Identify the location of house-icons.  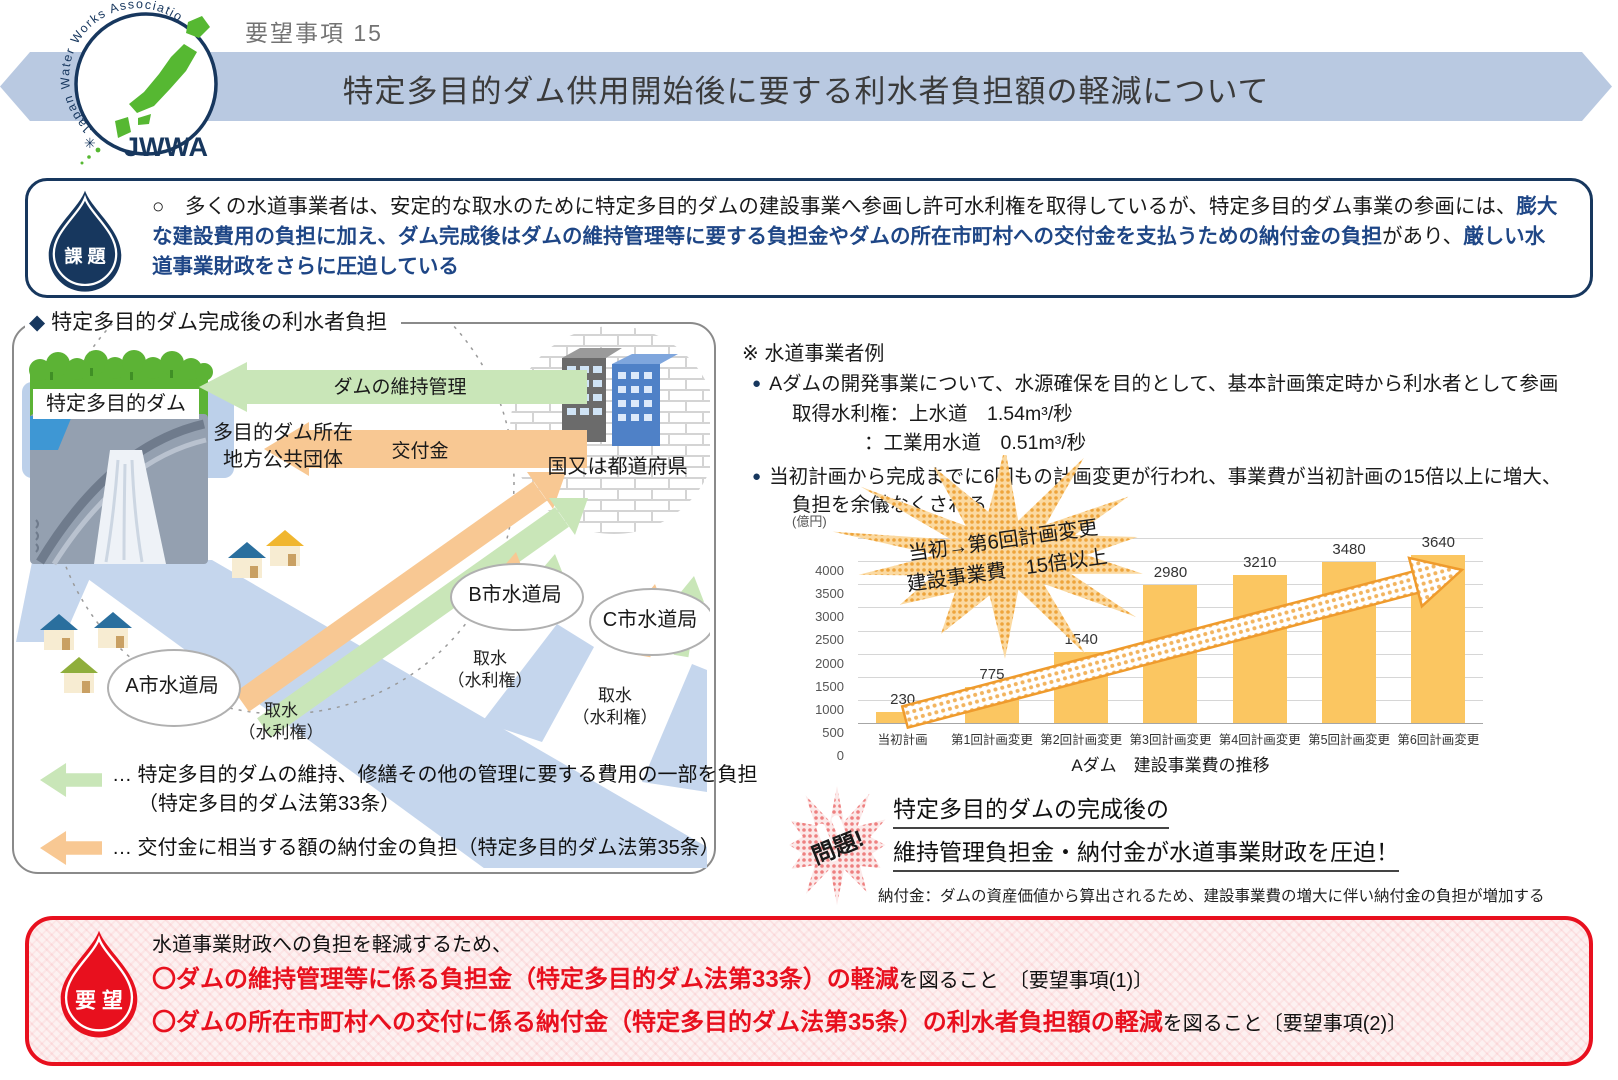
(172, 611).